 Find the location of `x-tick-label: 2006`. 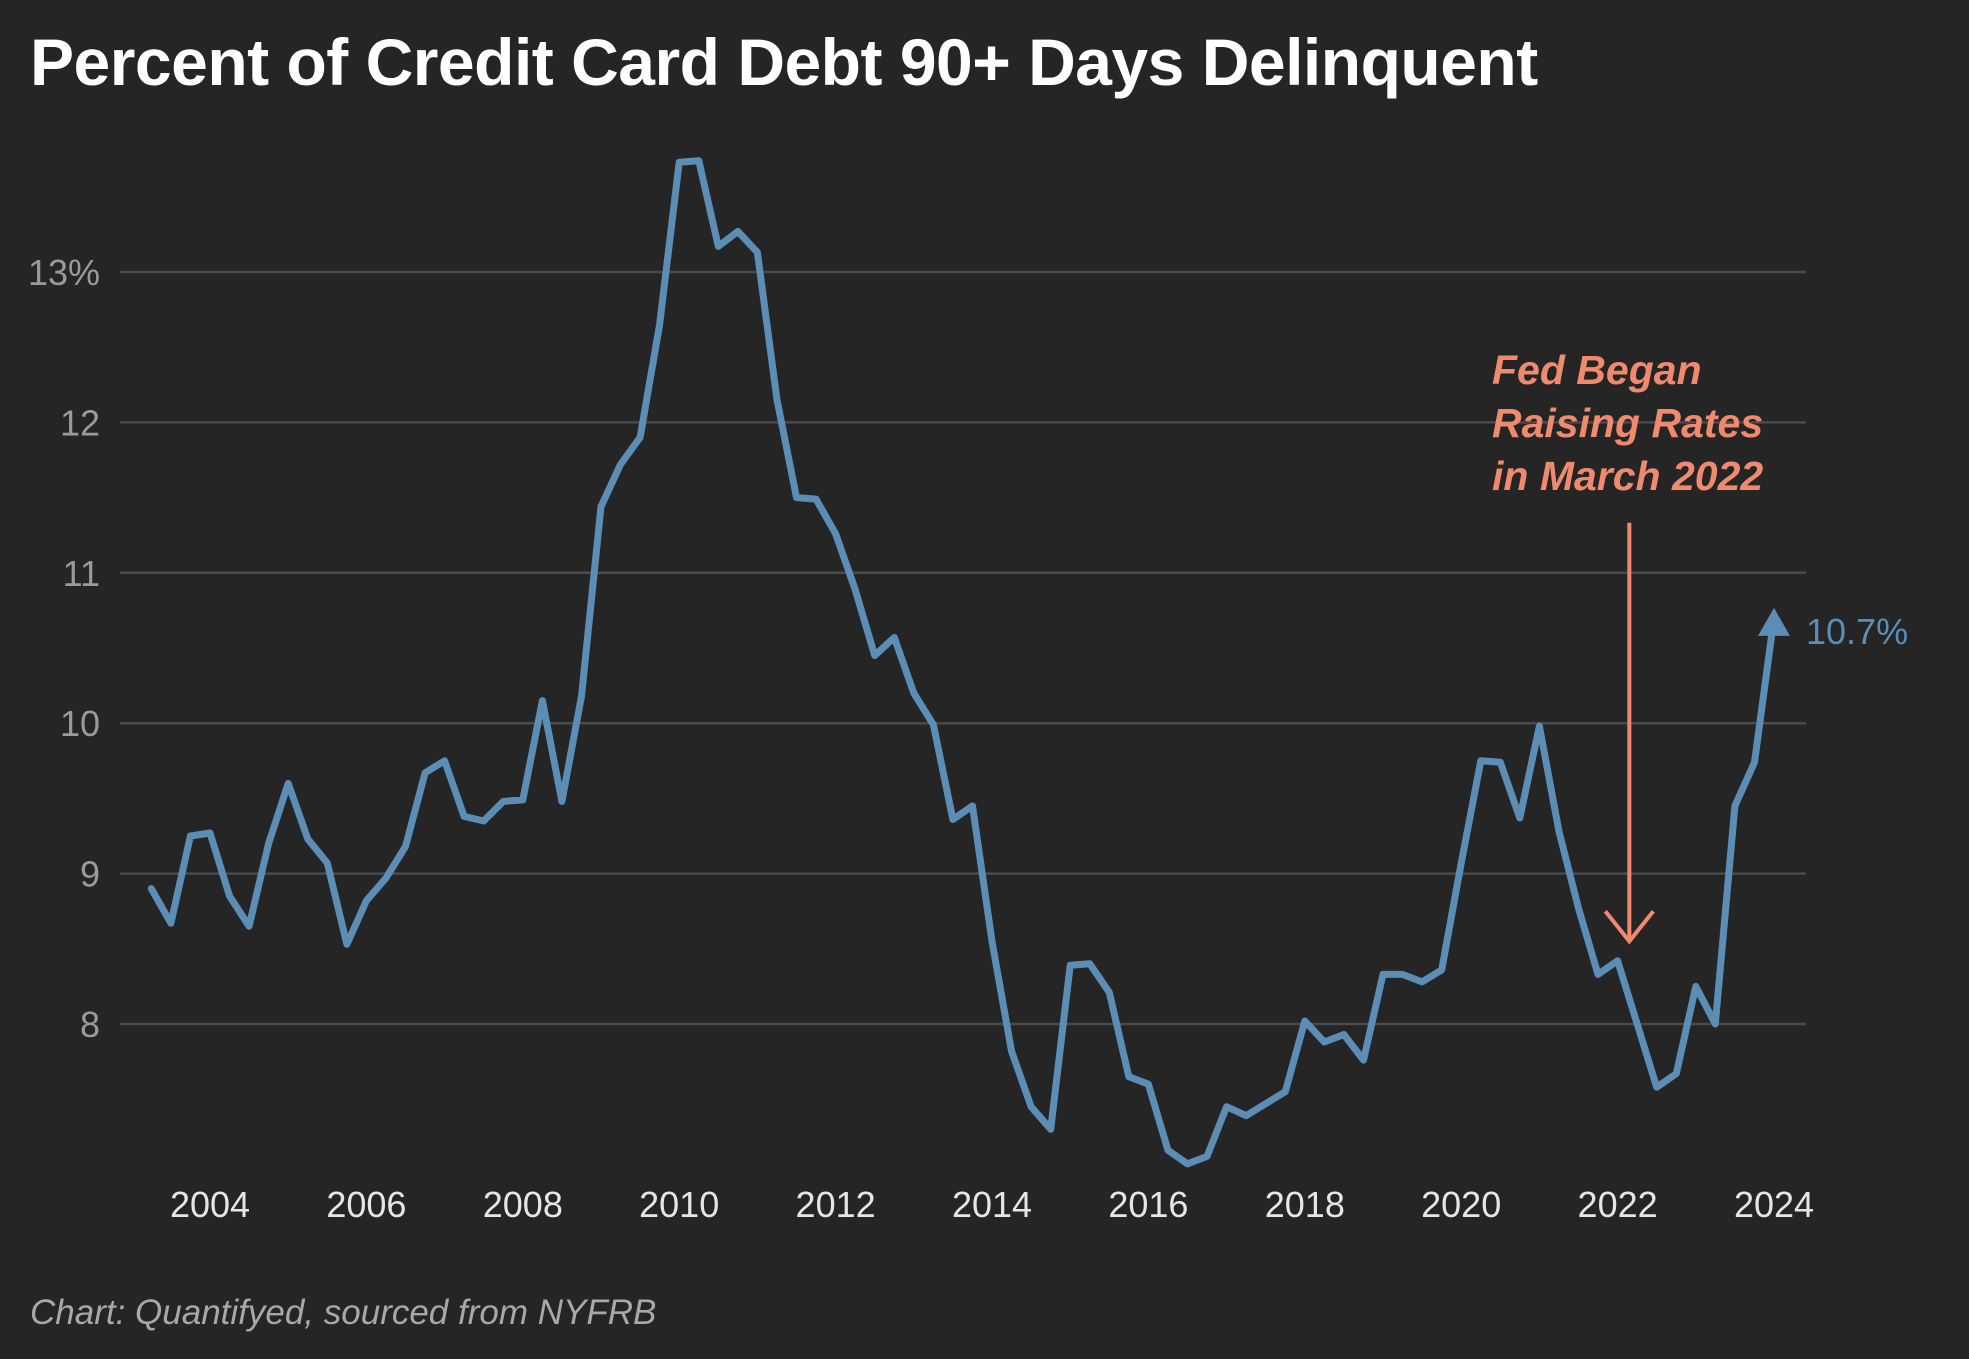

x-tick-label: 2006 is located at coordinates (366, 1204).